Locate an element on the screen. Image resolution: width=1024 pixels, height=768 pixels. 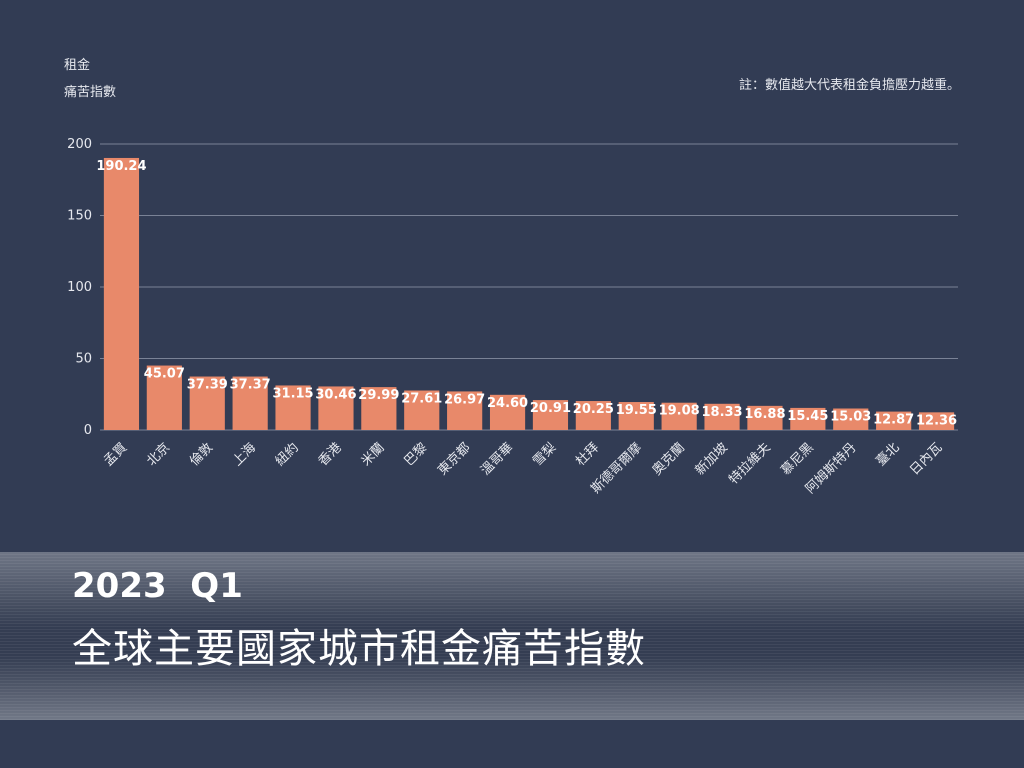
x-tick-label: 倫敦 is located at coordinates (201, 455).